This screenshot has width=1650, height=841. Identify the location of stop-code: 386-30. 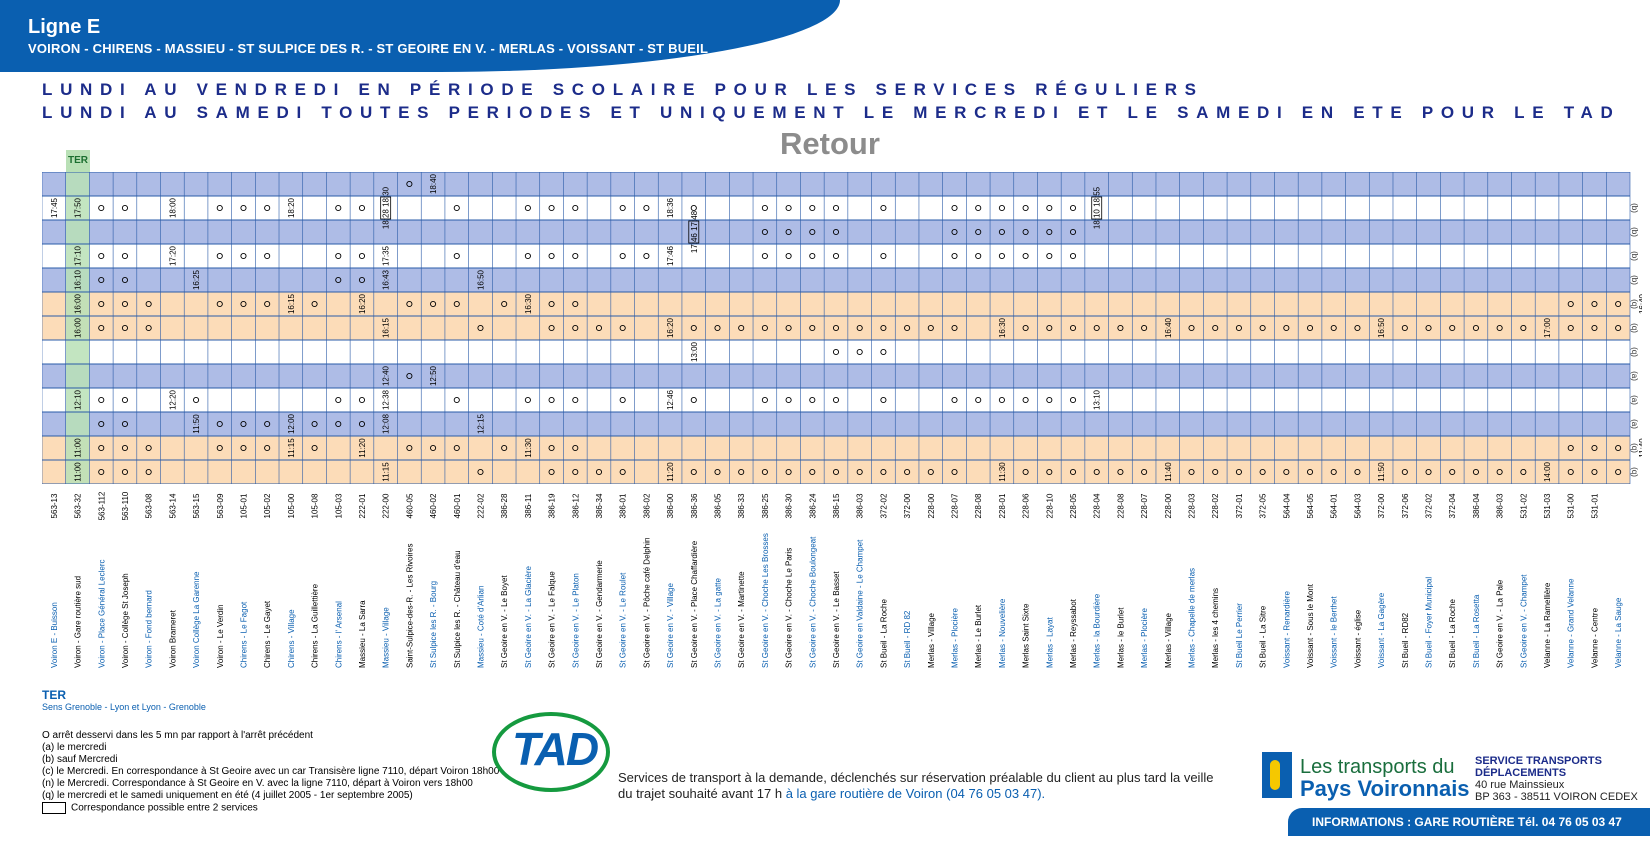
(789, 505).